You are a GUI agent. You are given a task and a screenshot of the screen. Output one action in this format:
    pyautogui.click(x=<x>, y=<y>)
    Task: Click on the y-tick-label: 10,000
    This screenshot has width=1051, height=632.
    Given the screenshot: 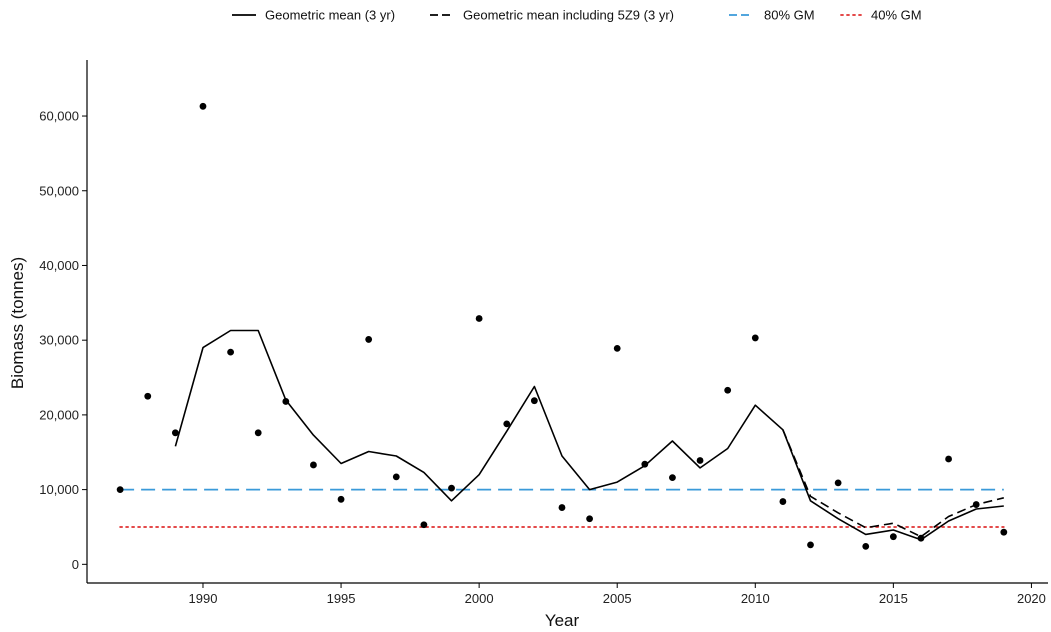 What is the action you would take?
    pyautogui.click(x=59, y=489)
    